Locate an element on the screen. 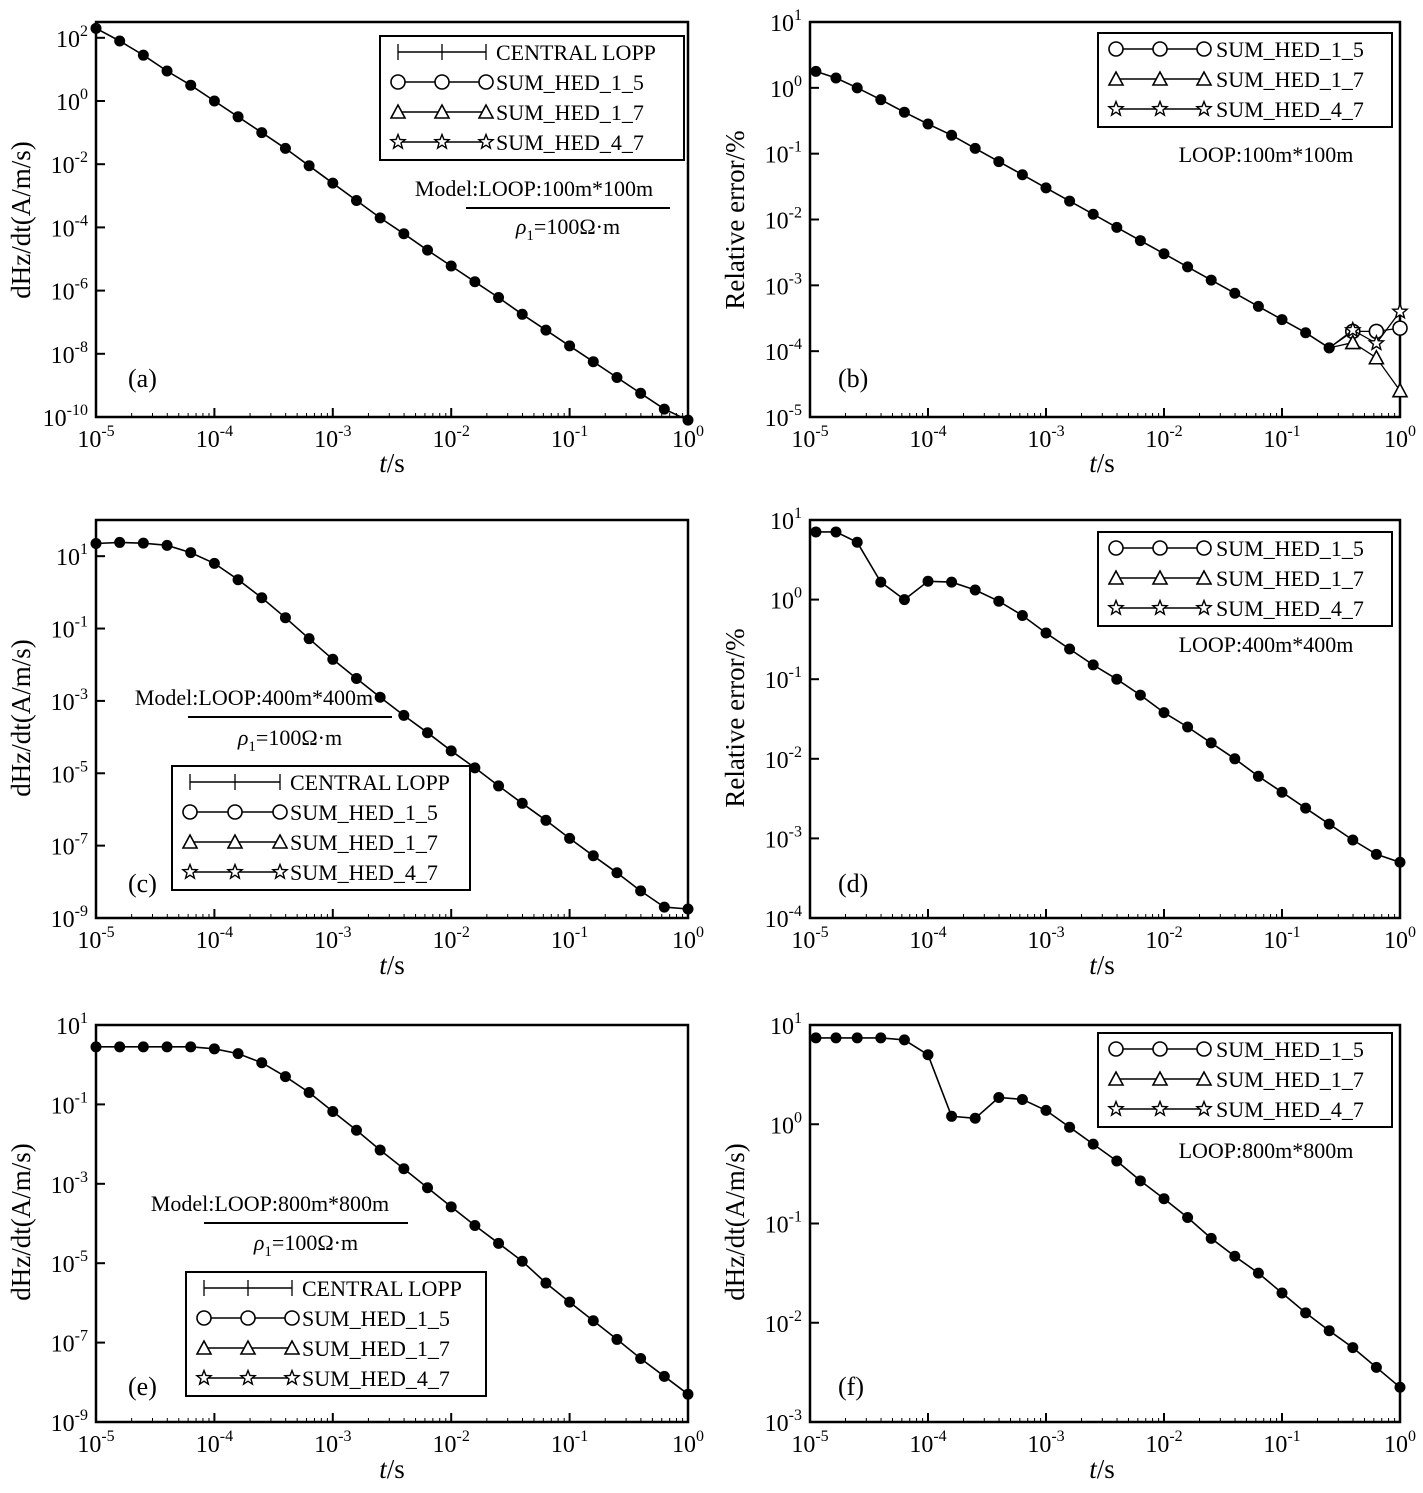  panel-label: (c) is located at coordinates (142, 883).